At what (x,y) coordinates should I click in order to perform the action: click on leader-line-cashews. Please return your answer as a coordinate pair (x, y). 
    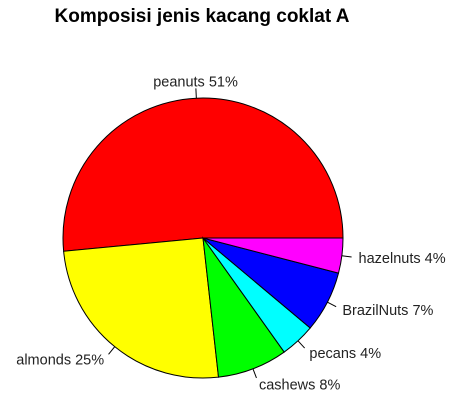
    Looking at the image, I should click on (254, 373).